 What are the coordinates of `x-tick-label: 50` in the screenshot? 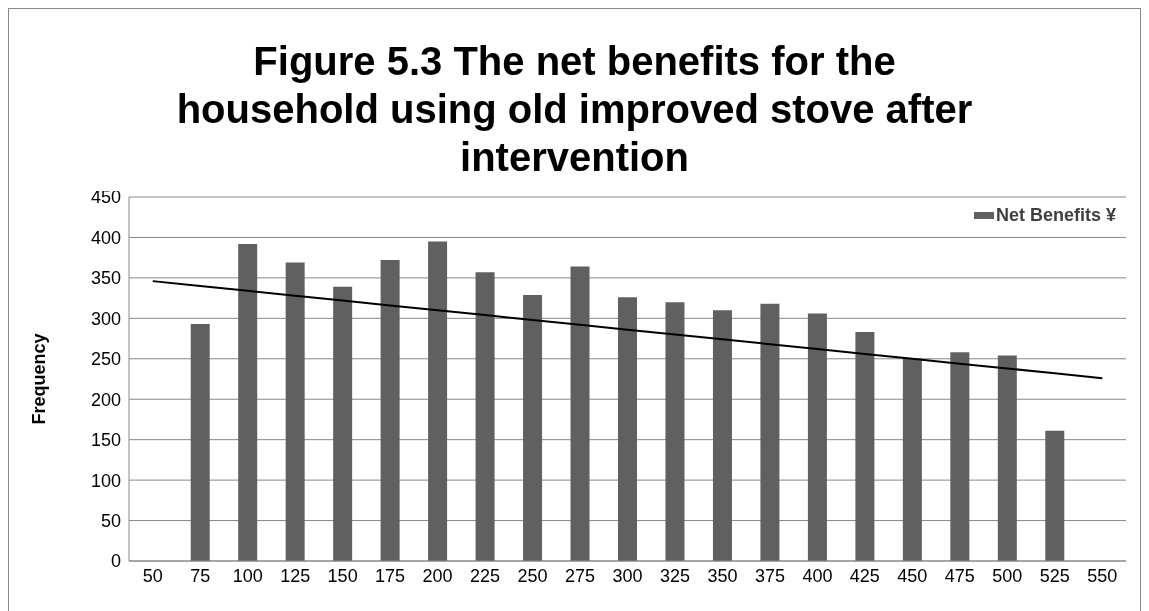 It's located at (152, 575).